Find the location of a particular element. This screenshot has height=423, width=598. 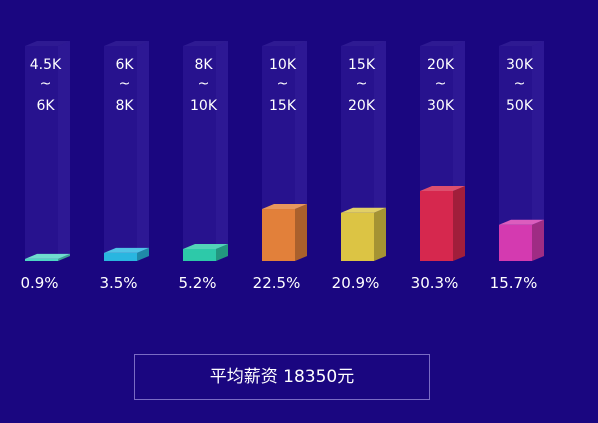

salary-range-from-label: 4.5K is located at coordinates (46, 65).